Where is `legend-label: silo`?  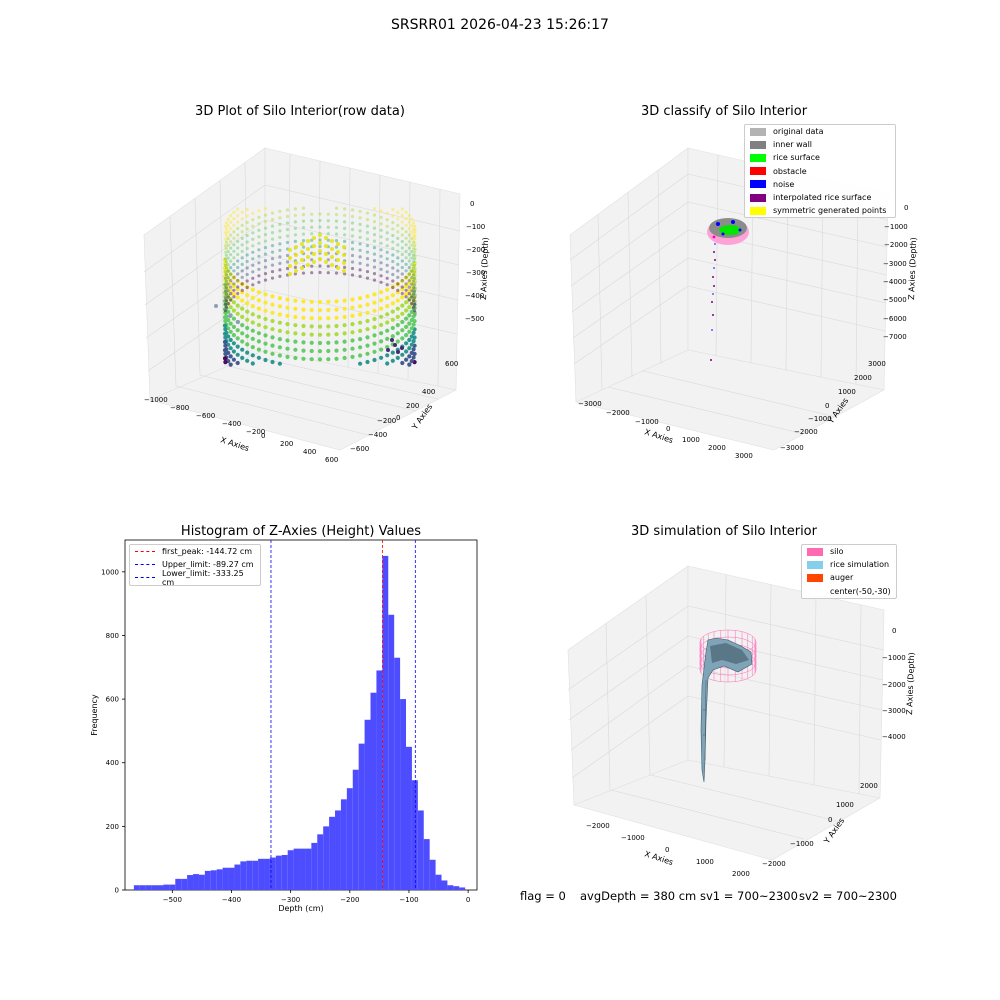 legend-label: silo is located at coordinates (837, 552).